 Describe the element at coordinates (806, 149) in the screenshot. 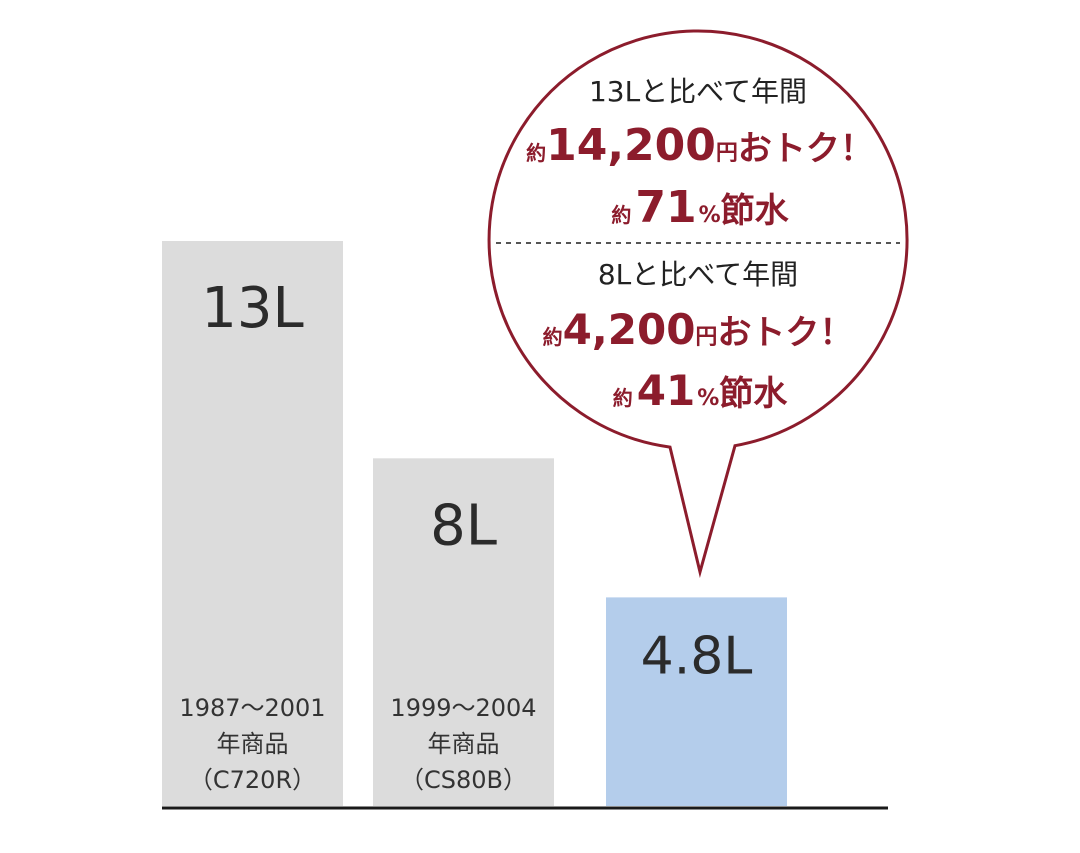

I see `callout-1-savings-suffix: おトク！` at that location.